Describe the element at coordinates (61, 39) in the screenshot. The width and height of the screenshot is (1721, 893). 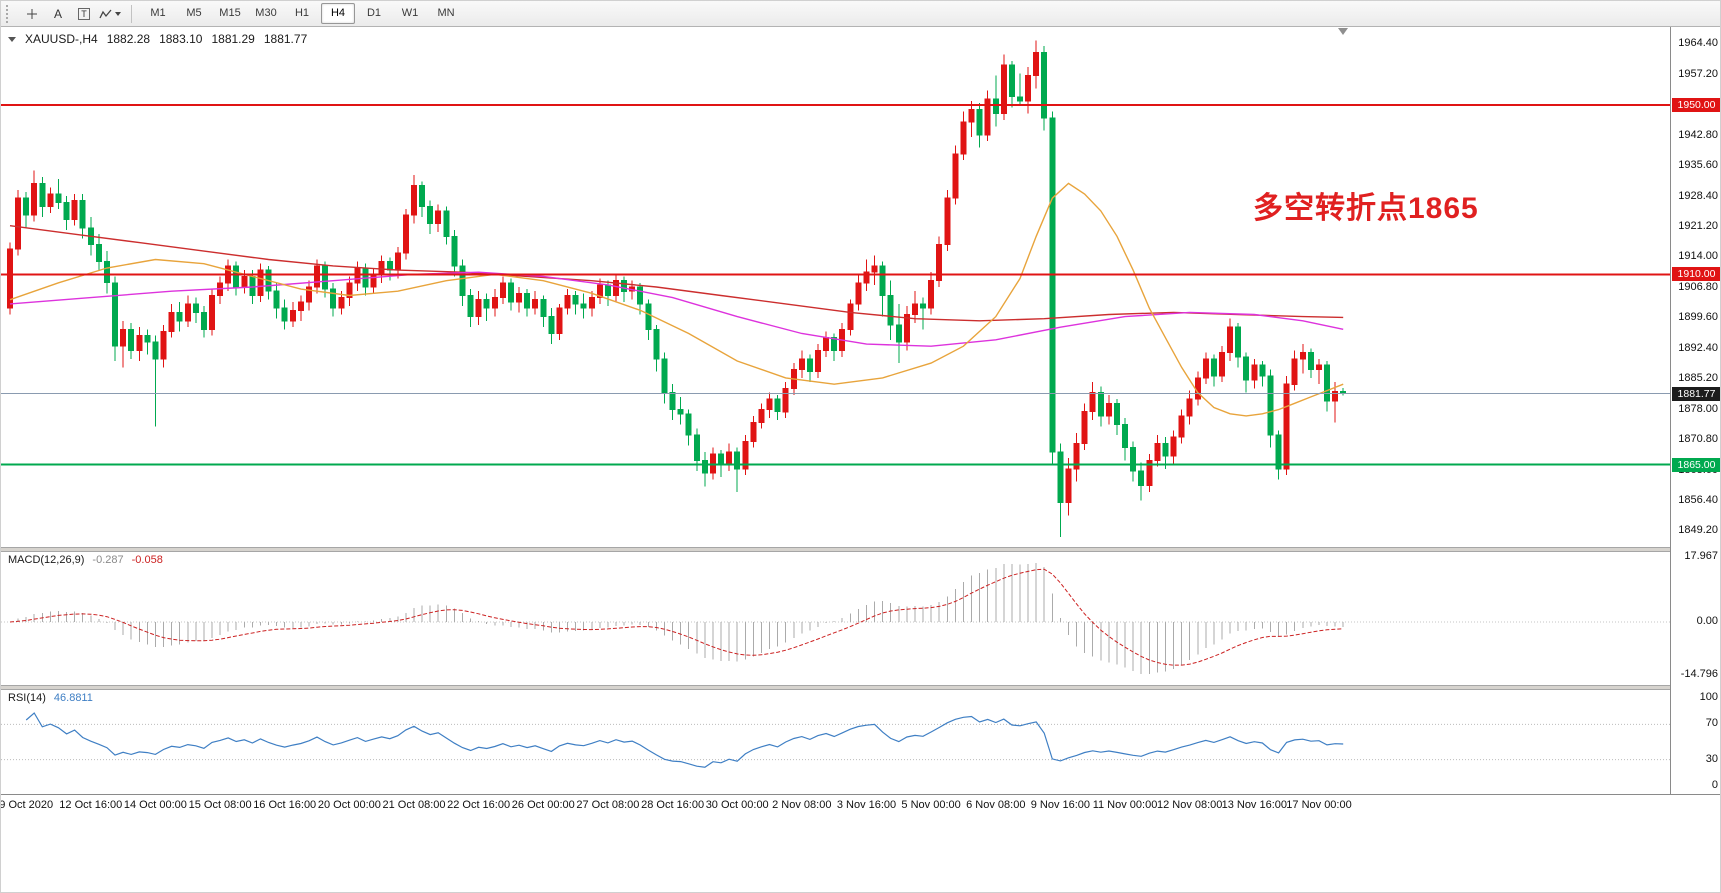
I see `symbol-label: XAUUSD-,H4` at that location.